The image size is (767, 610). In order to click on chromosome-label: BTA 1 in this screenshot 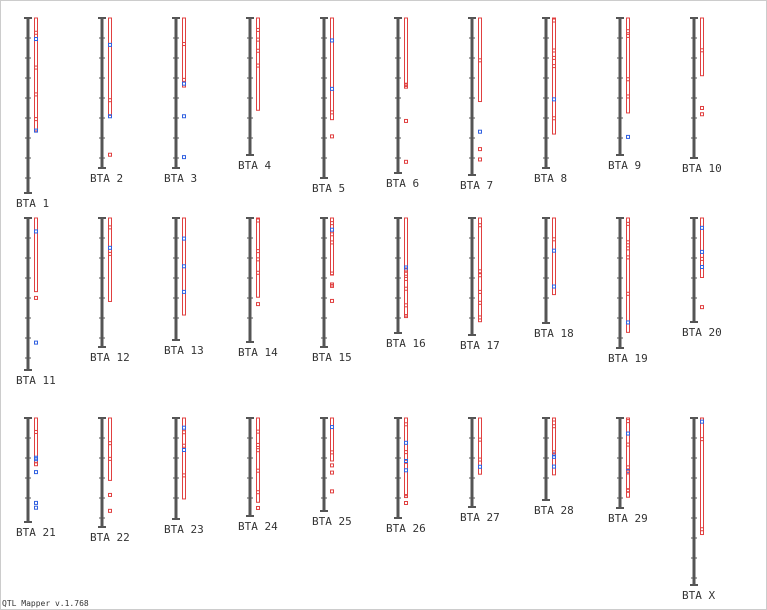, I will do `click(32, 203)`.